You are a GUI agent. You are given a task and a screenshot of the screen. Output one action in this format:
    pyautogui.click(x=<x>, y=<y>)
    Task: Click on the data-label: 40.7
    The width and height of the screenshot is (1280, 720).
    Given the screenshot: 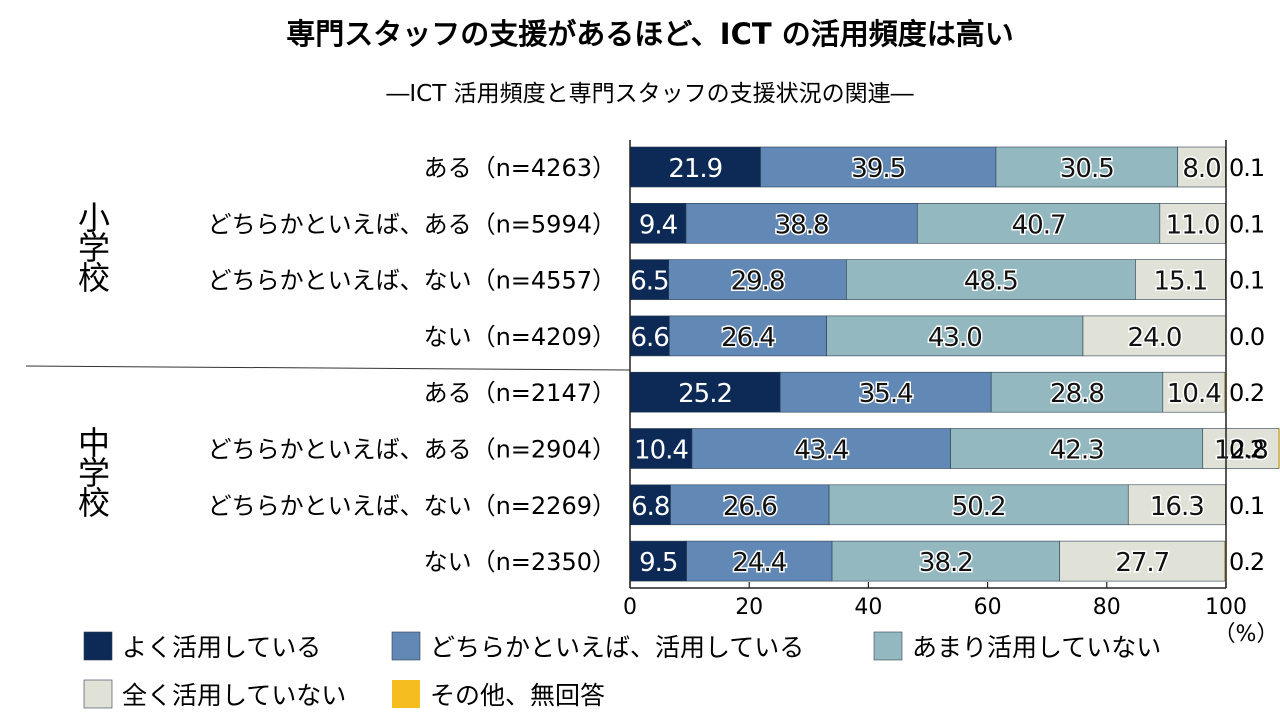 What is the action you would take?
    pyautogui.click(x=1039, y=225)
    